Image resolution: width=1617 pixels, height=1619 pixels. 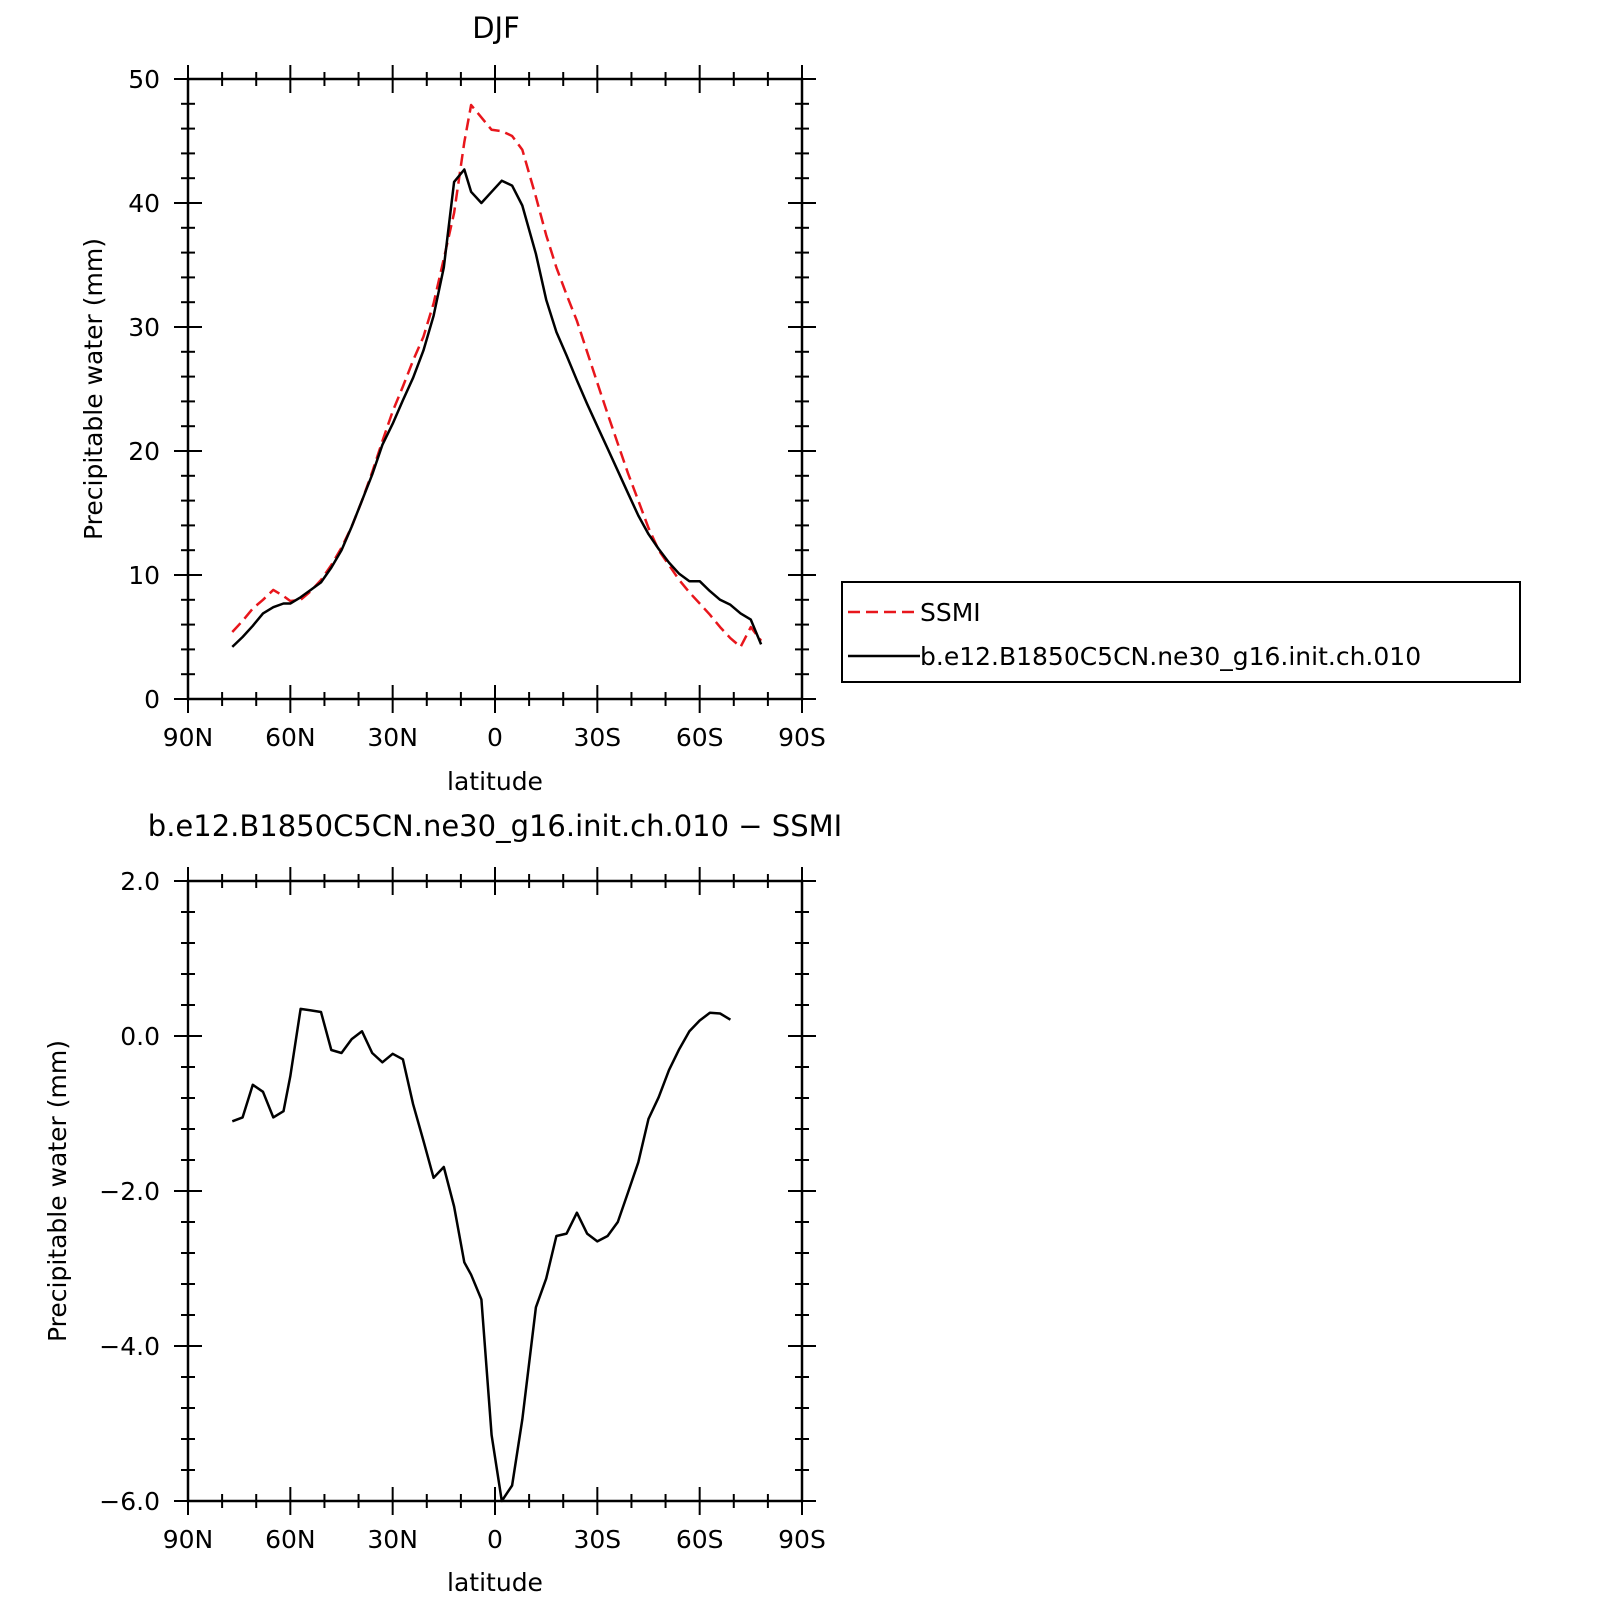 What do you see at coordinates (144, 451) in the screenshot?
I see `y-tick-label: 20` at bounding box center [144, 451].